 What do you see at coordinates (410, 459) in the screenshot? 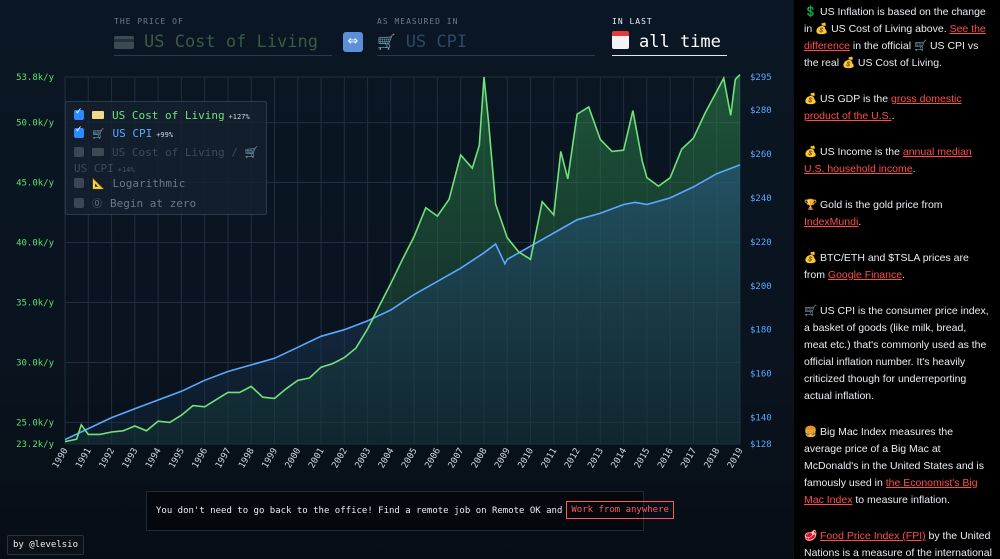
I see `x-tick-label: 2005` at bounding box center [410, 459].